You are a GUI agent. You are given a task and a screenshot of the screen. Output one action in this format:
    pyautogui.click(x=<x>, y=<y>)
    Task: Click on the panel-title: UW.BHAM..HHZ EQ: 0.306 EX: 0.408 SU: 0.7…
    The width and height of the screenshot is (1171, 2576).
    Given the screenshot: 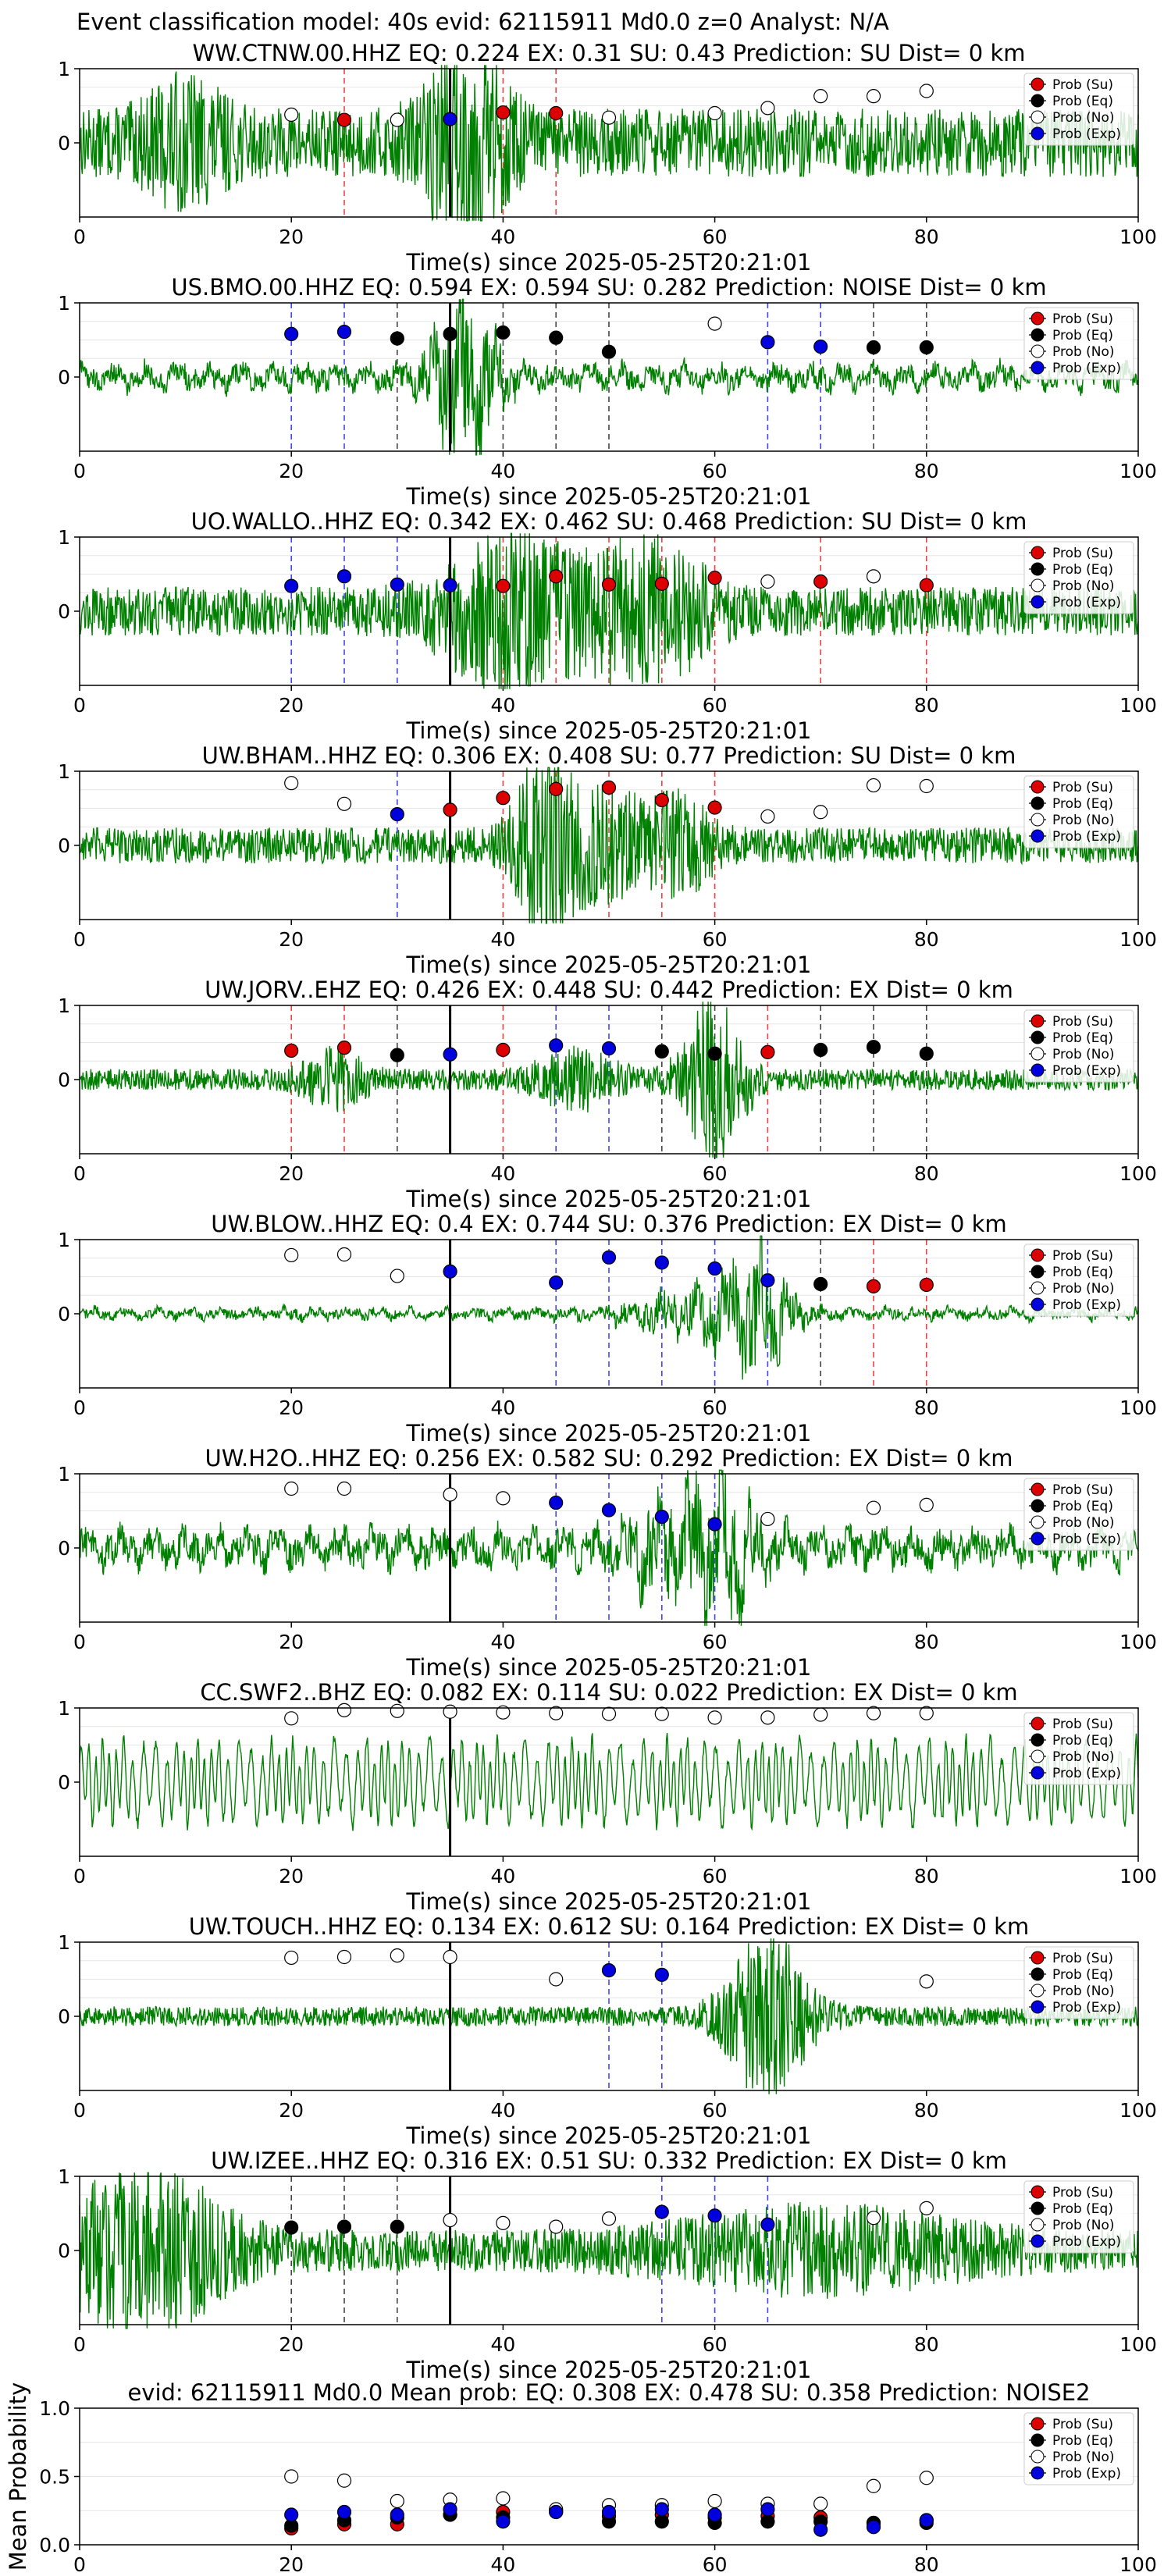 What is the action you would take?
    pyautogui.click(x=609, y=755)
    